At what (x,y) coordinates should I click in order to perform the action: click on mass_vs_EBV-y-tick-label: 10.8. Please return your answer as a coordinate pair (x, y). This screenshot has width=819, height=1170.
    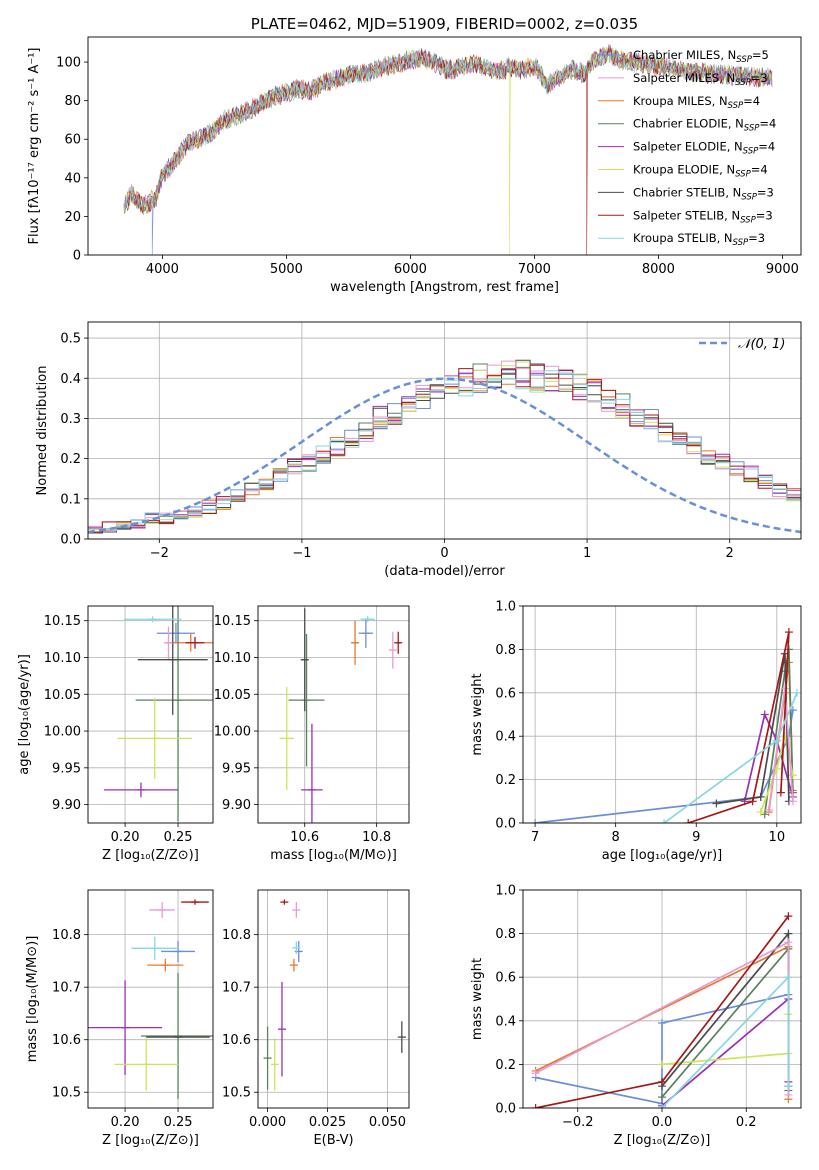
    Looking at the image, I should click on (236, 935).